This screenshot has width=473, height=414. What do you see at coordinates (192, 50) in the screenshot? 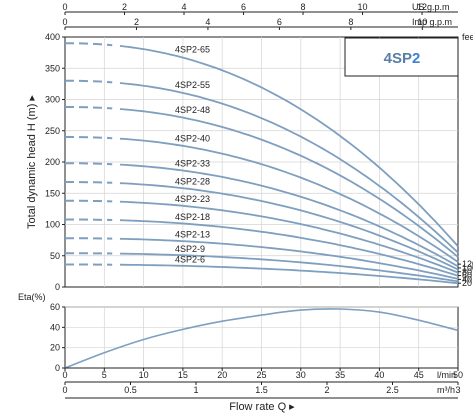
I see `curve-label-4SP2-65: 4SP2-65` at bounding box center [192, 50].